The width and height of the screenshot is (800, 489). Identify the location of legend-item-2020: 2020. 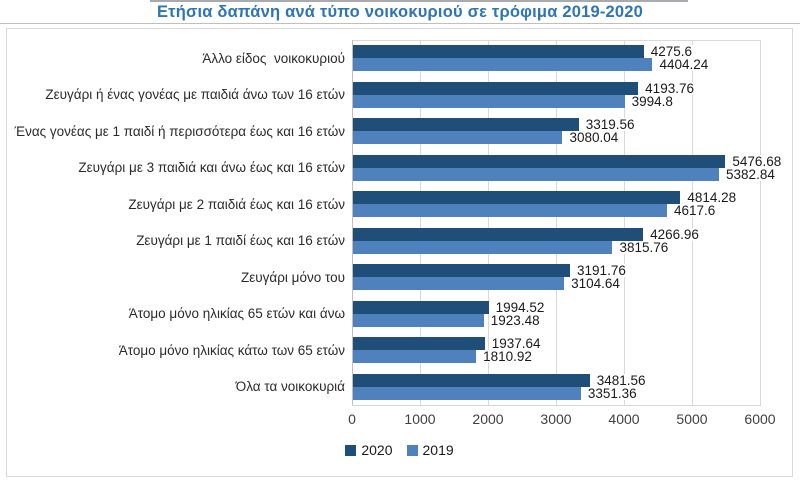
(369, 450).